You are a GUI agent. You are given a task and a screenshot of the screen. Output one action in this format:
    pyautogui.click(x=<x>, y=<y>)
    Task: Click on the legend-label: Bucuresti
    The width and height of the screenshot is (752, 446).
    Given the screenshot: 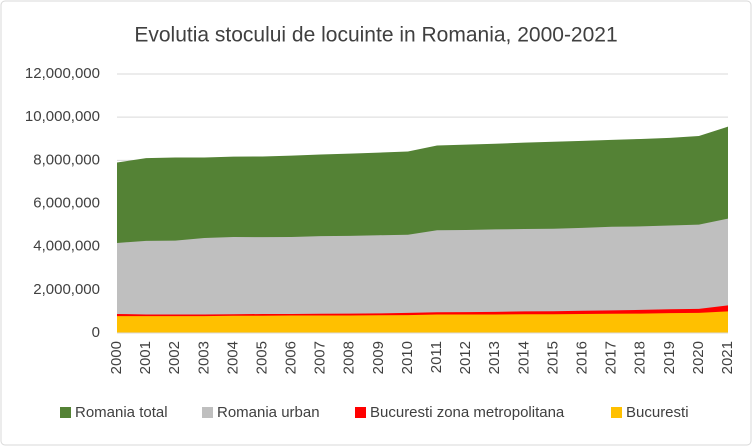 What is the action you would take?
    pyautogui.click(x=657, y=412)
    